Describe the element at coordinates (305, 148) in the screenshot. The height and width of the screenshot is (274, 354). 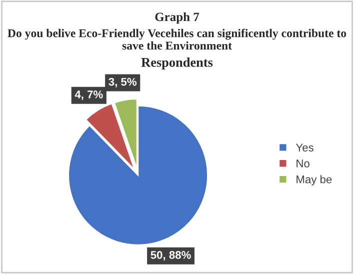
I see `legend-label: Yes` at that location.